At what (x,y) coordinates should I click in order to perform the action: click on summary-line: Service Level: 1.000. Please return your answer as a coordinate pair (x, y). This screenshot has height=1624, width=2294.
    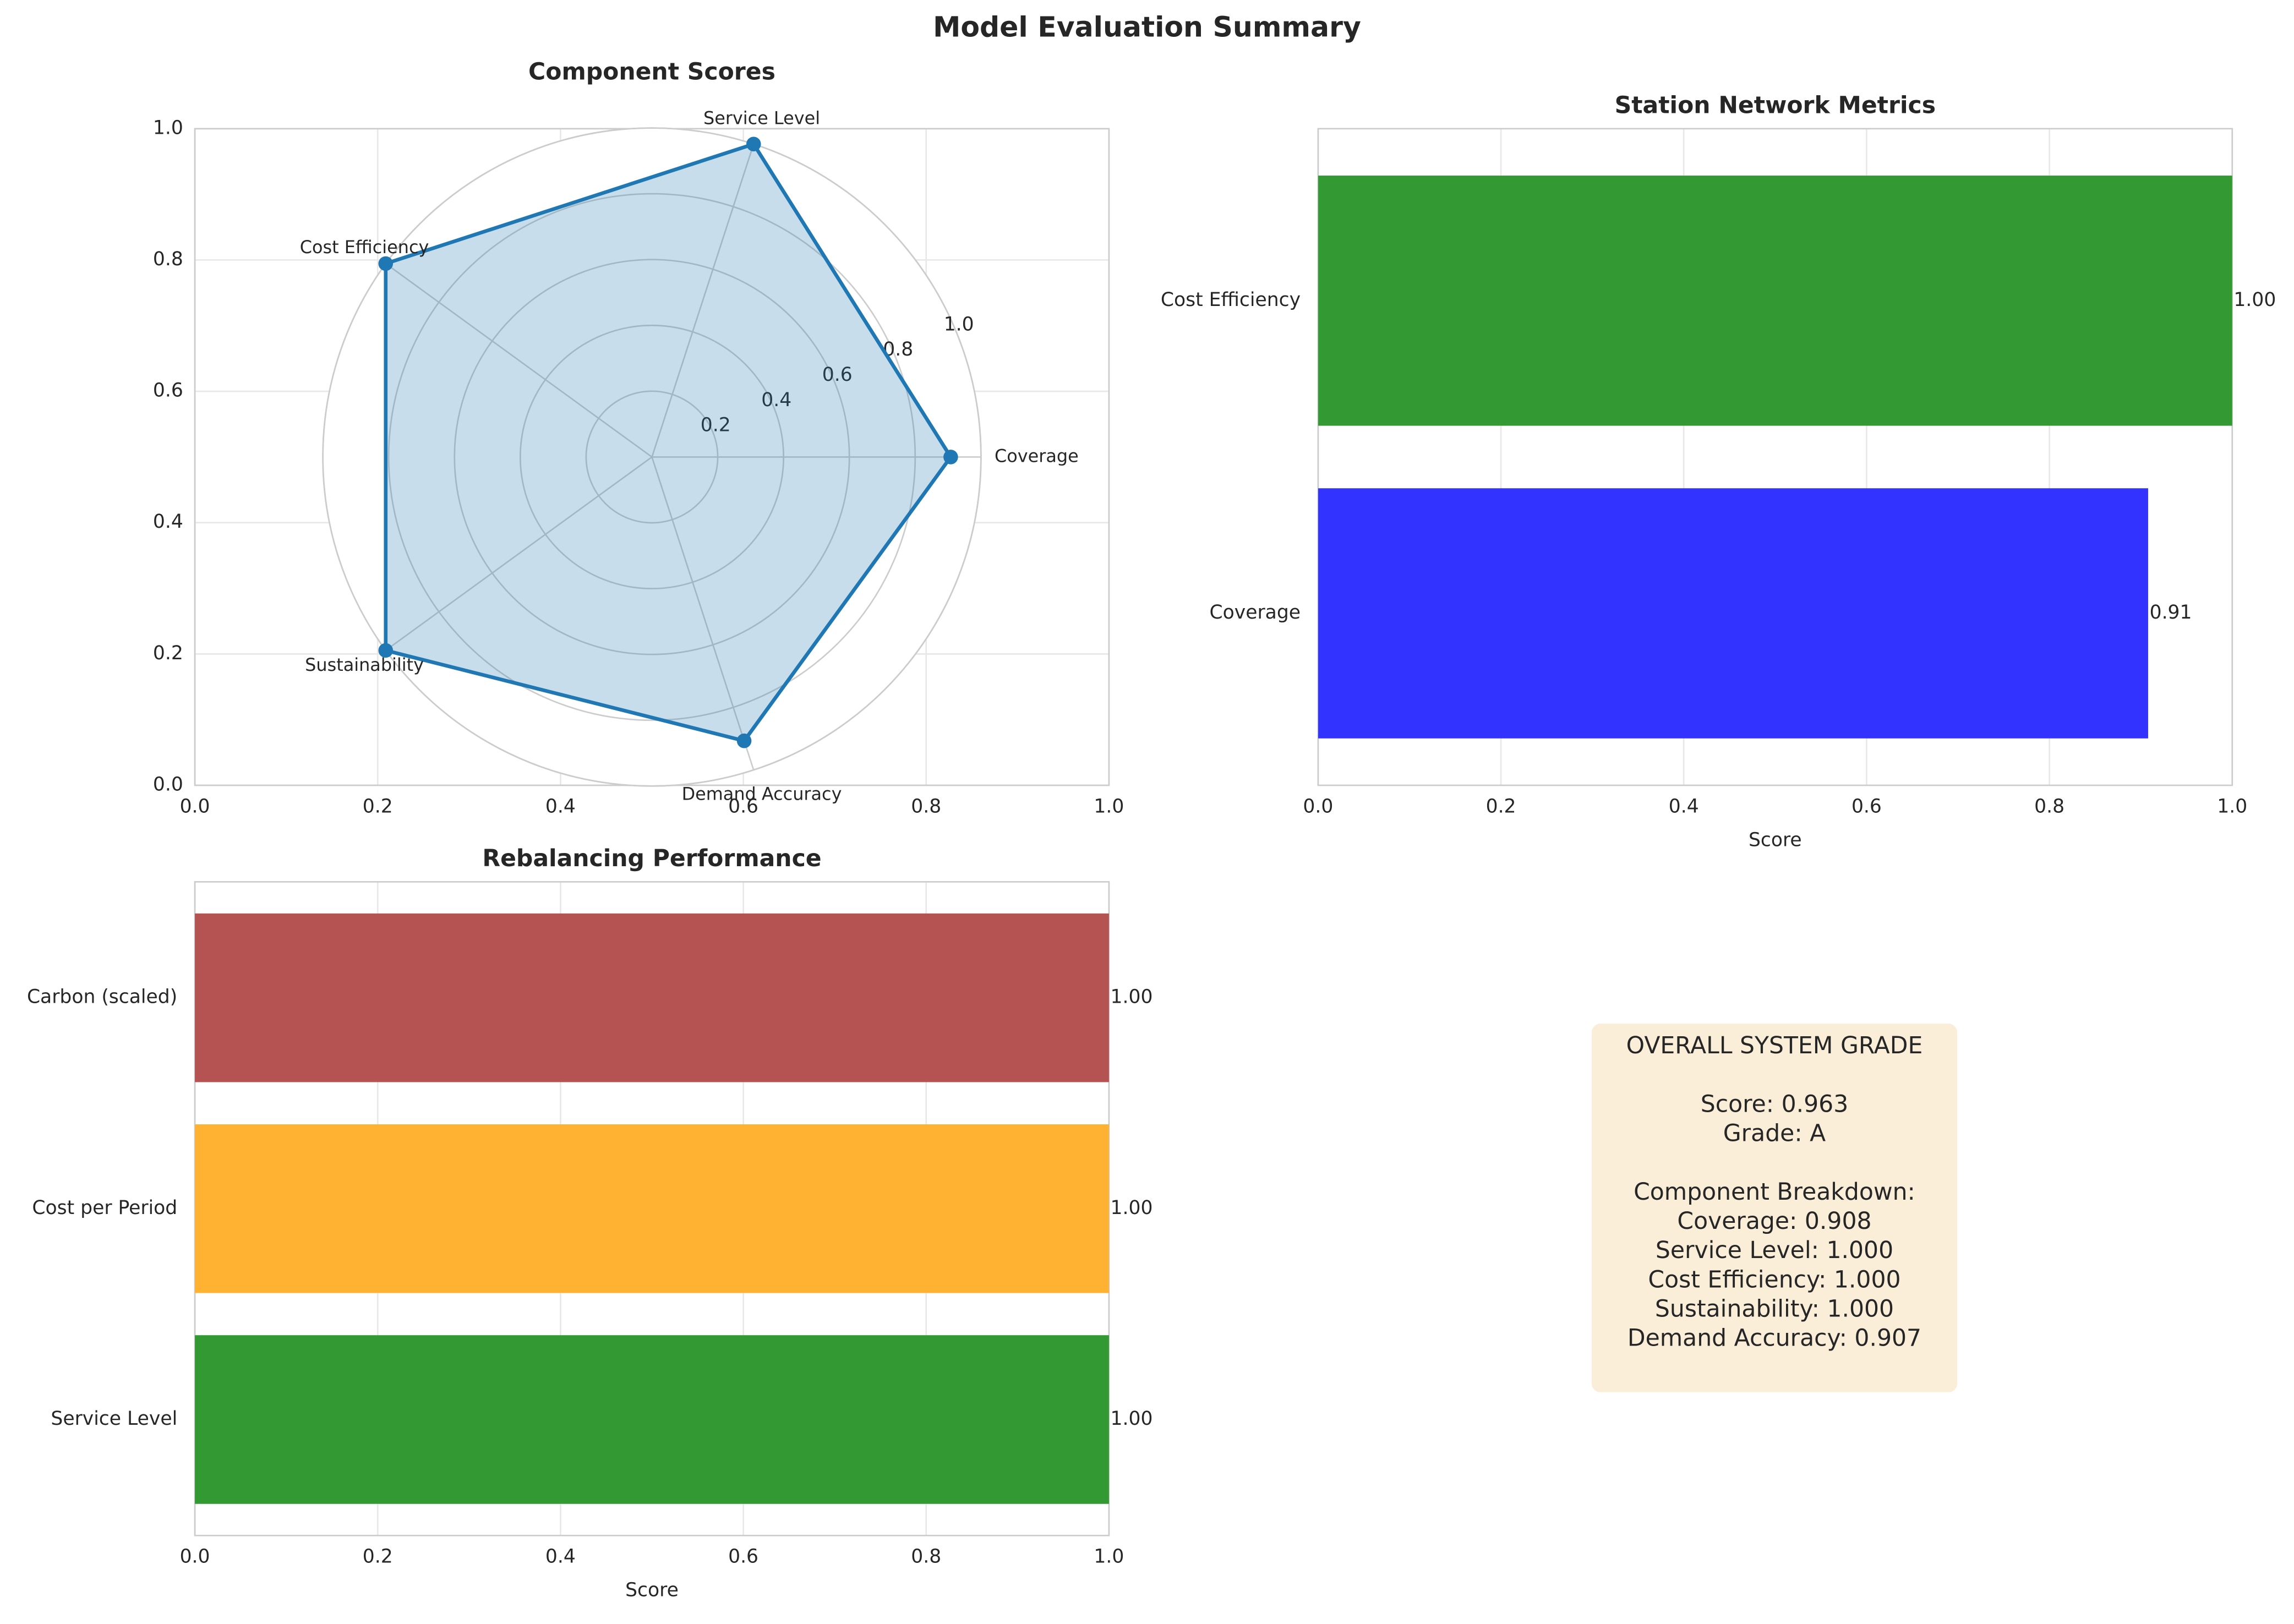
    Looking at the image, I should click on (1775, 1250).